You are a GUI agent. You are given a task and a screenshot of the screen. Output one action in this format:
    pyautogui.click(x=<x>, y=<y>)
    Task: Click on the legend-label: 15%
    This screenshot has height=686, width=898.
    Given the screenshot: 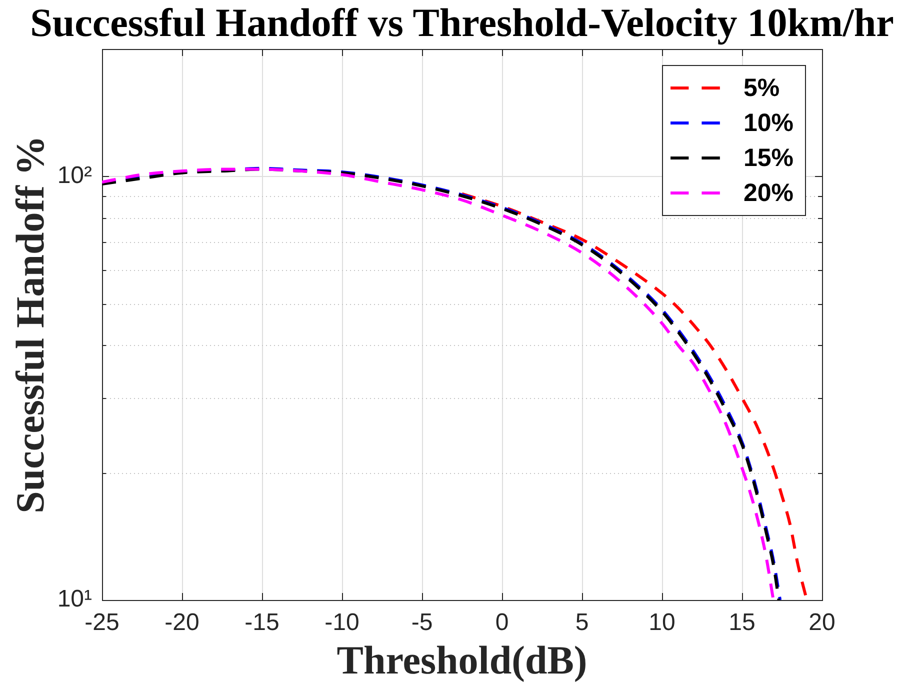 What is the action you would take?
    pyautogui.click(x=769, y=158)
    